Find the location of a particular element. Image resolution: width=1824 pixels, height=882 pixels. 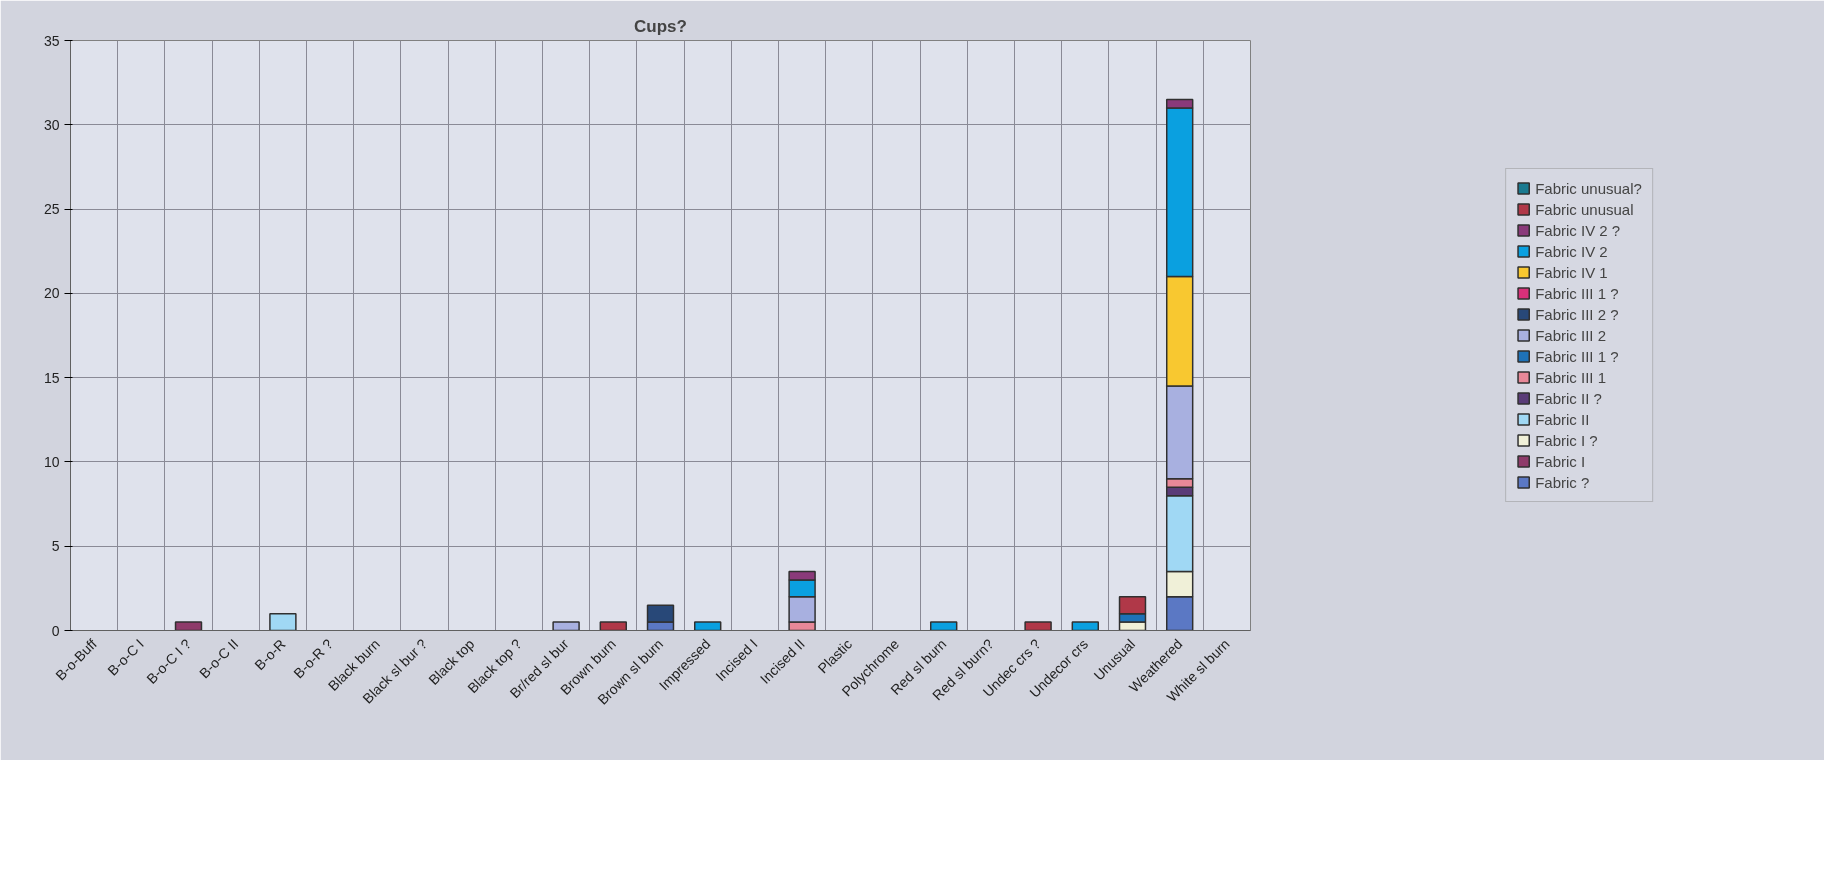

y-tick-label: 25 is located at coordinates (51, 209).